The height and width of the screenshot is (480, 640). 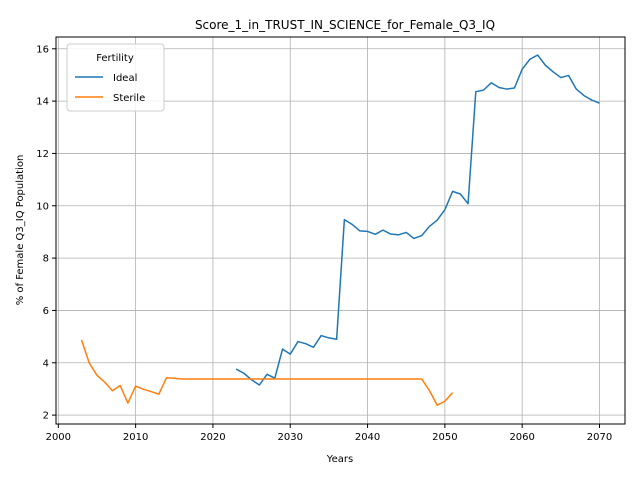 What do you see at coordinates (20, 230) in the screenshot?
I see `y-axis-label: % of Female Q3_IQ Population` at bounding box center [20, 230].